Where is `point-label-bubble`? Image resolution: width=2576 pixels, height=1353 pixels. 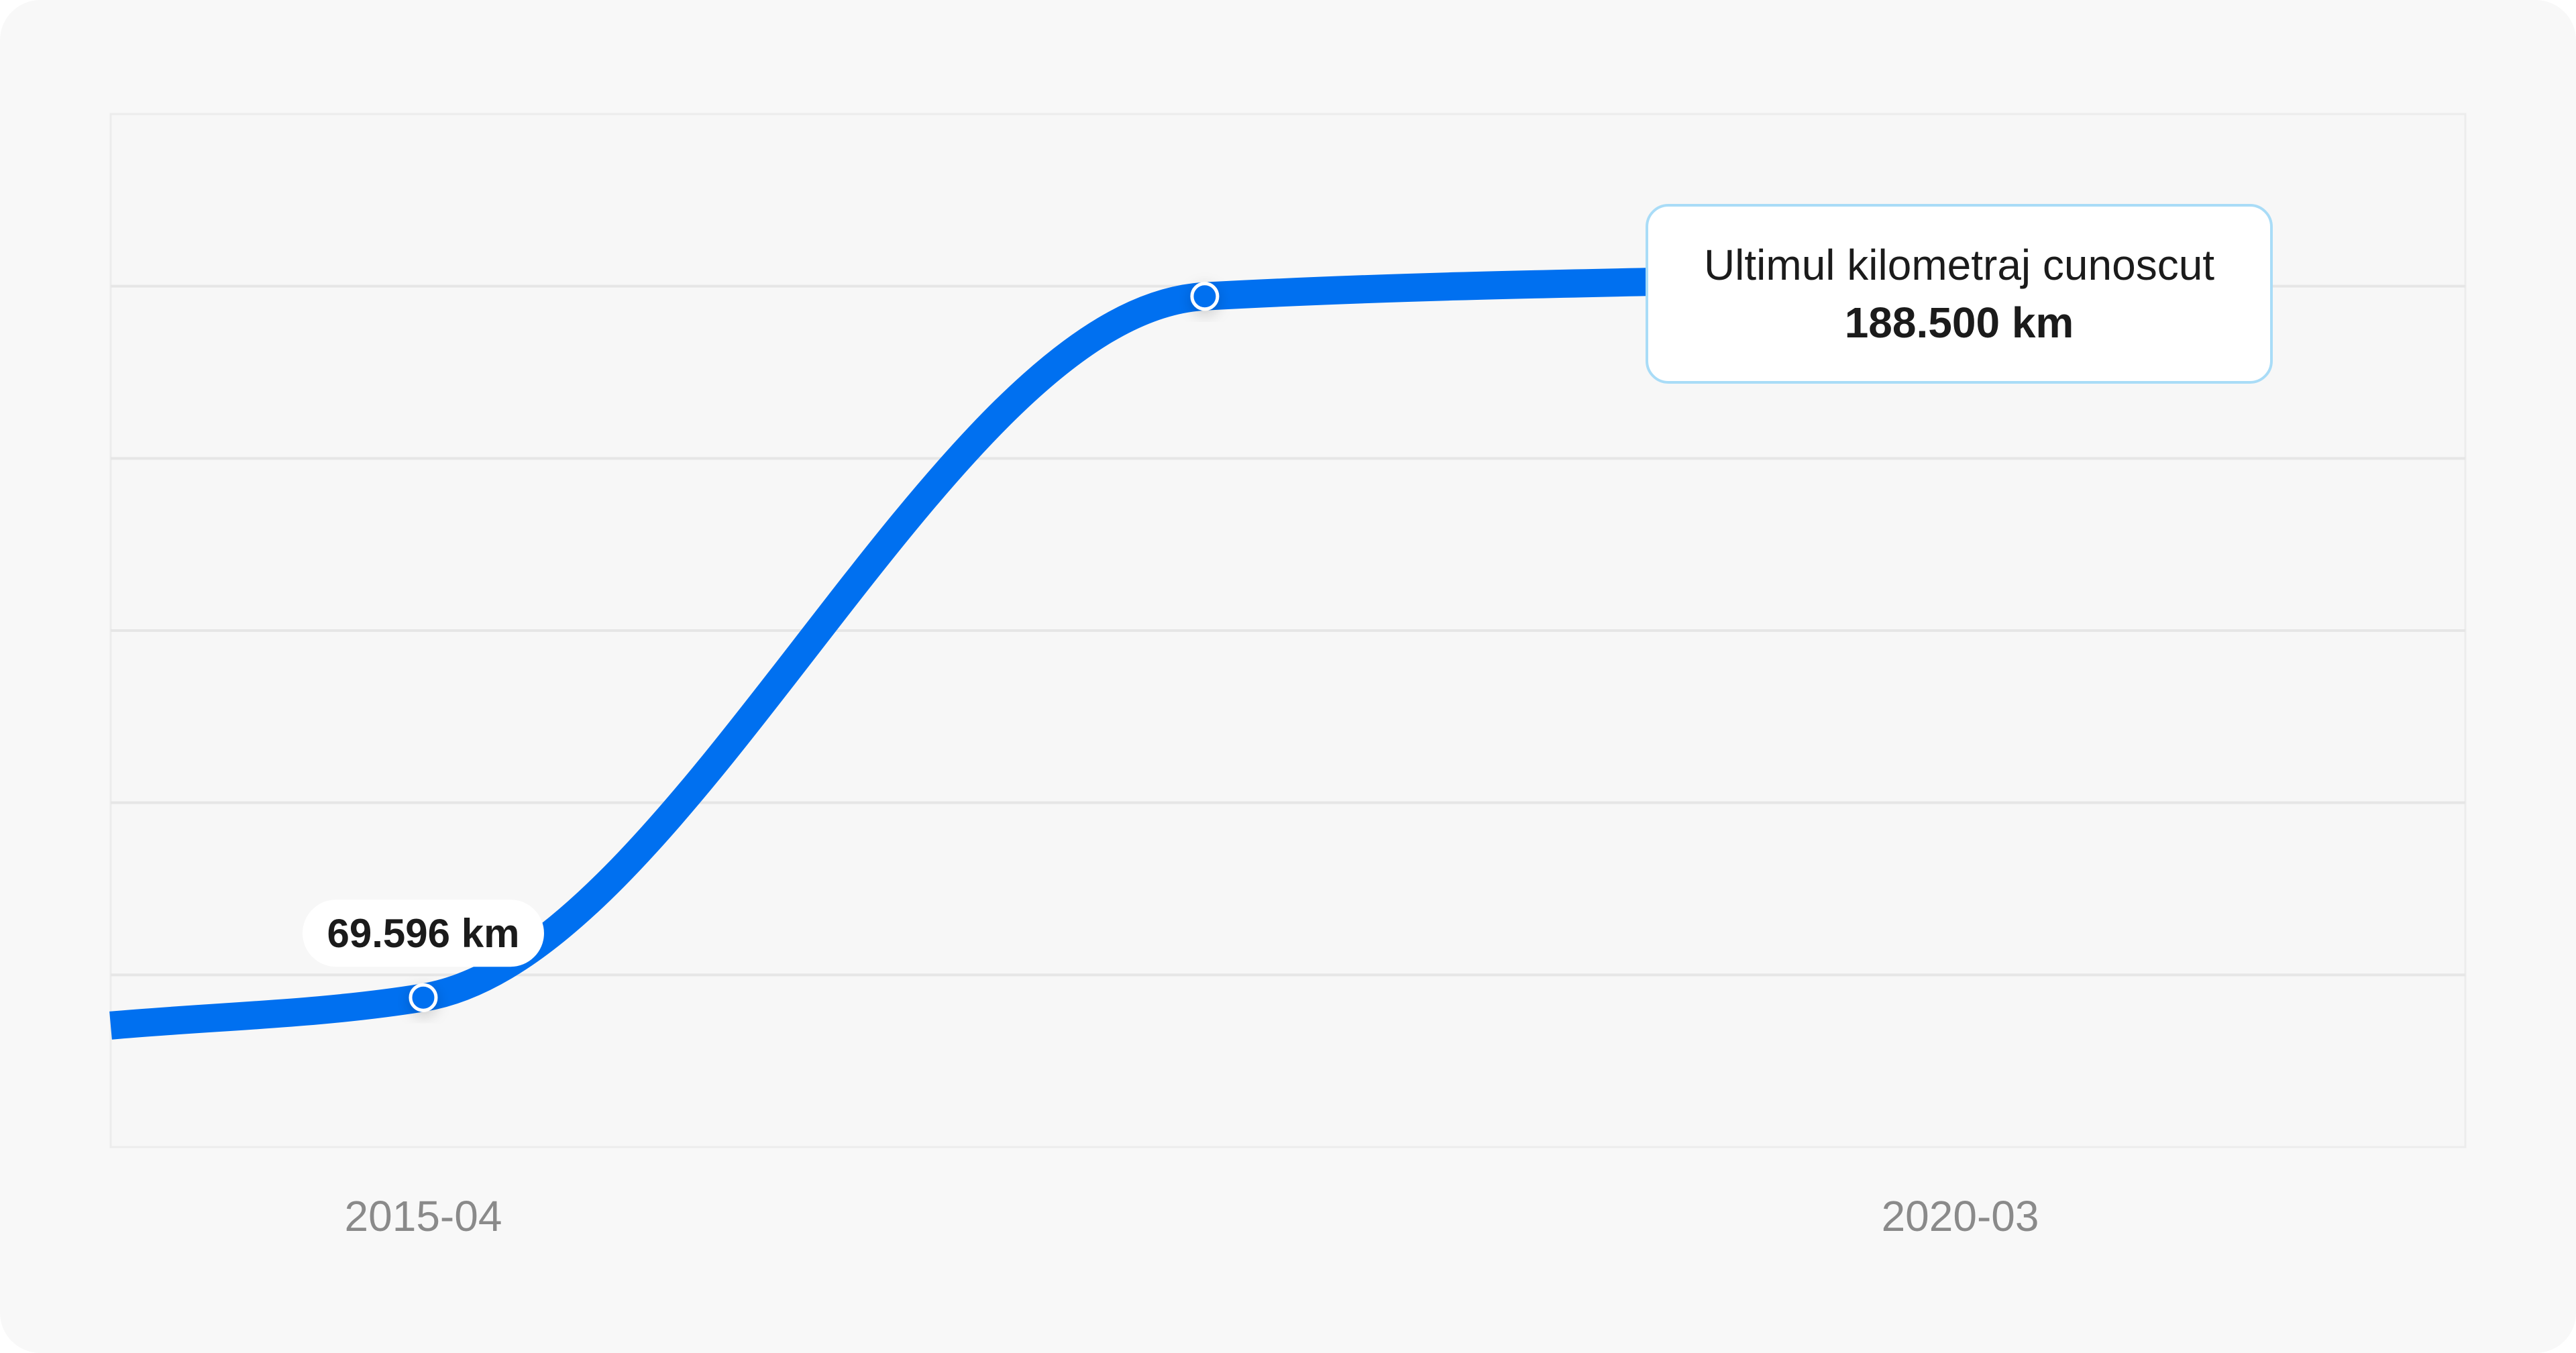 point-label-bubble is located at coordinates (423, 933).